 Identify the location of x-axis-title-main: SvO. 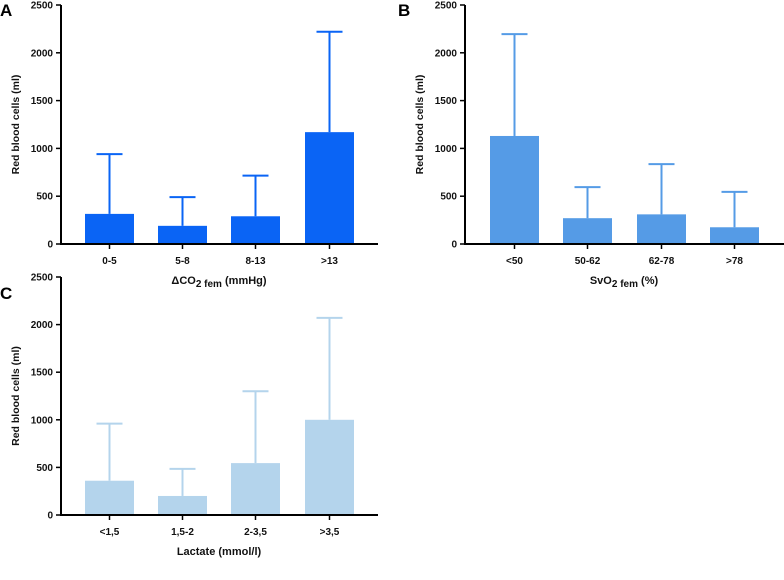
(601, 281).